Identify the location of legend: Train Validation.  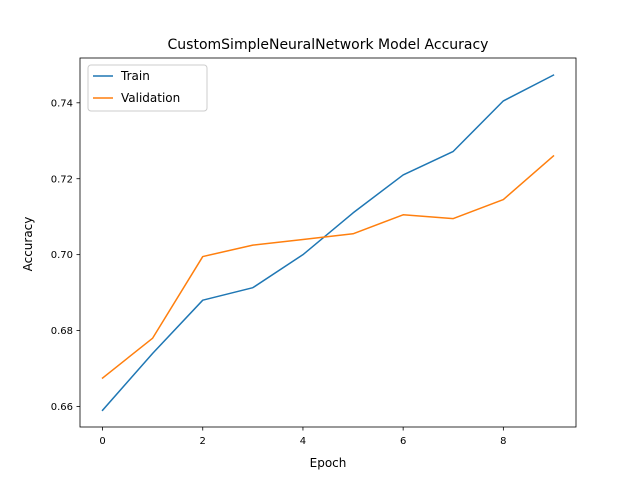
(147, 88).